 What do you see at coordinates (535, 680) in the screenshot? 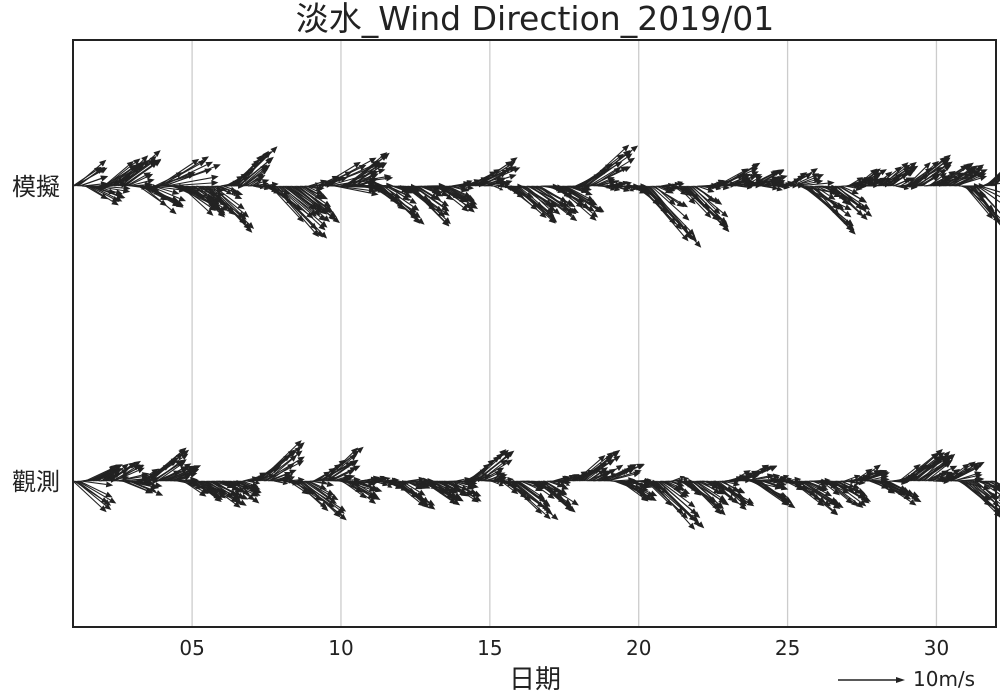
I see `x-axis-label: 日期` at bounding box center [535, 680].